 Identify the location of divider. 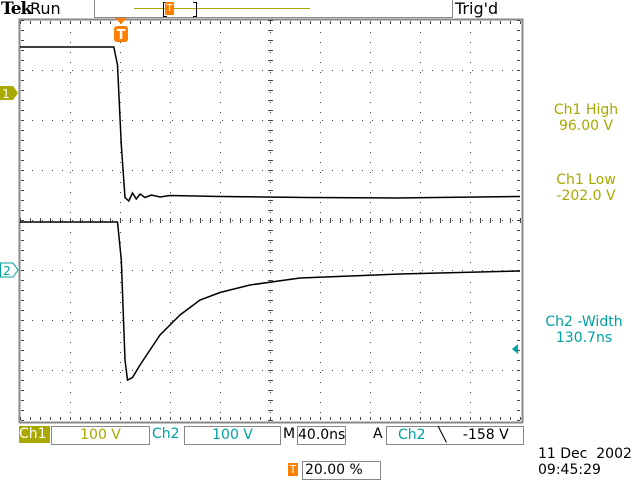
(452, 9).